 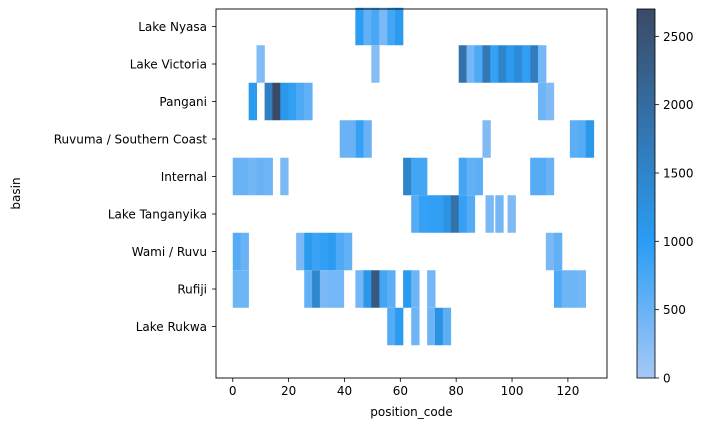 I want to click on y-tick-label: Pangani, so click(x=183, y=102).